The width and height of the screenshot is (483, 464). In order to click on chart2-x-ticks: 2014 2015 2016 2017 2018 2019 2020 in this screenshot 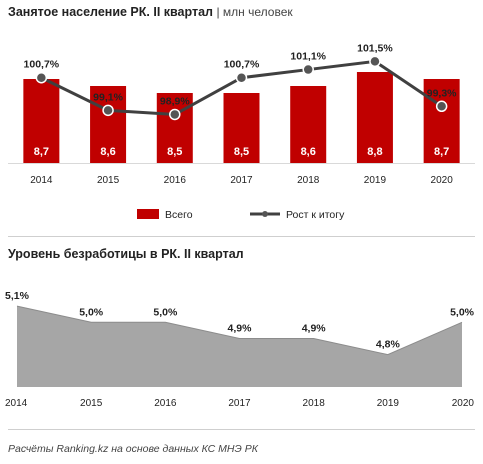, I will do `click(239, 403)`.